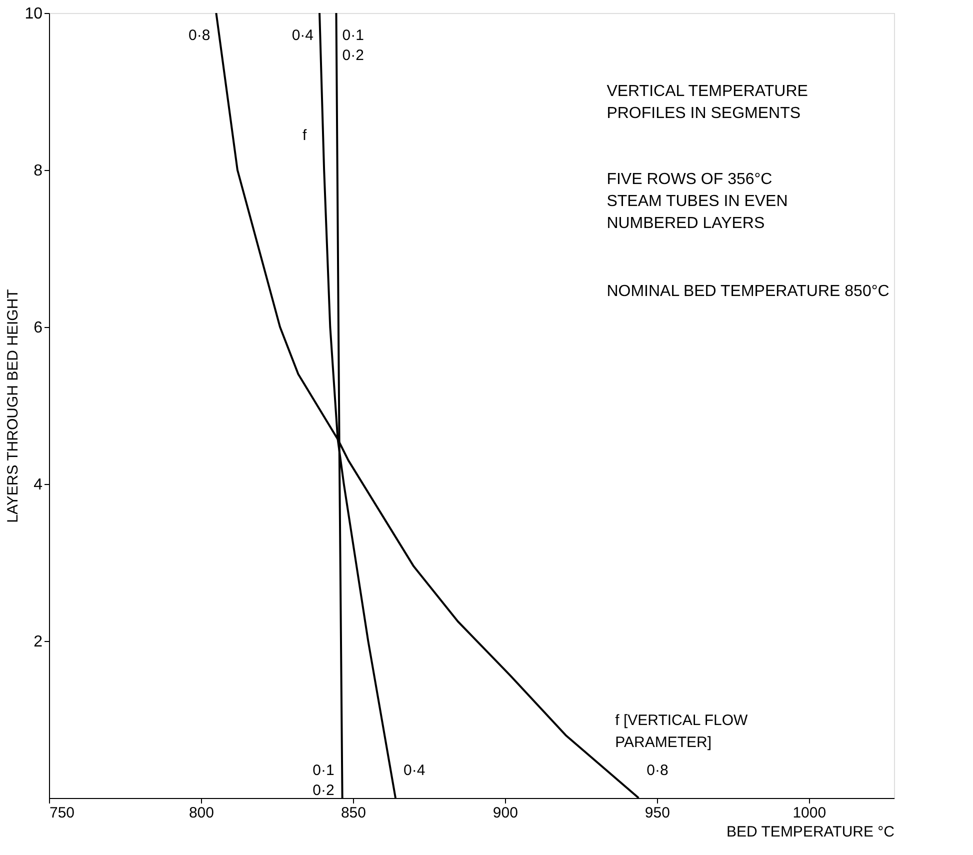 Image resolution: width=973 pixels, height=855 pixels. Describe the element at coordinates (303, 35) in the screenshot. I see `series-label: 0·4` at that location.